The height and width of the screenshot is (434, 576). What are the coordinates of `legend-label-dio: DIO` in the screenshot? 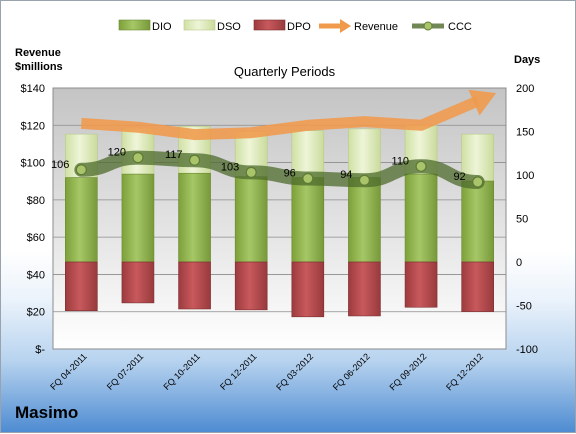 It's located at (162, 27).